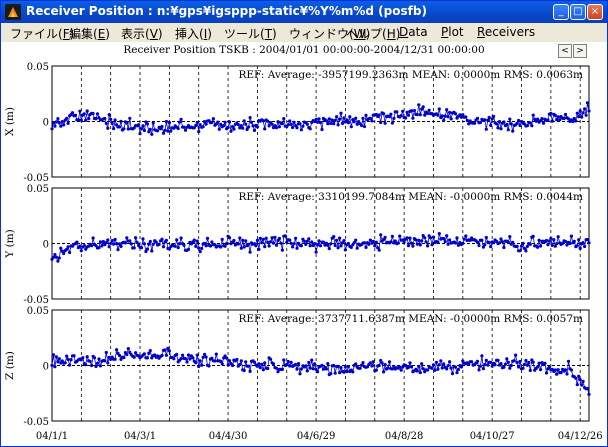 This screenshot has height=447, width=608. Describe the element at coordinates (142, 34) in the screenshot. I see `menu-view: 表示(V)` at that location.